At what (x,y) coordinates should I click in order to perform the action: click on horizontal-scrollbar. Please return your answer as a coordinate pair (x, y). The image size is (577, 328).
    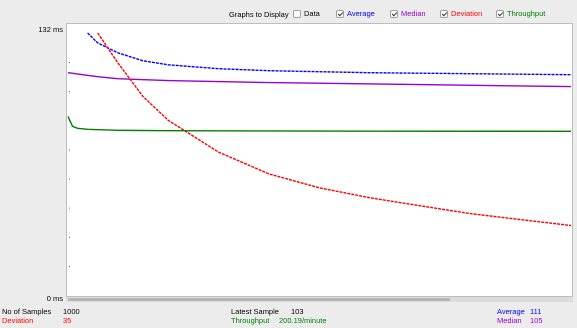
    Looking at the image, I should click on (319, 299).